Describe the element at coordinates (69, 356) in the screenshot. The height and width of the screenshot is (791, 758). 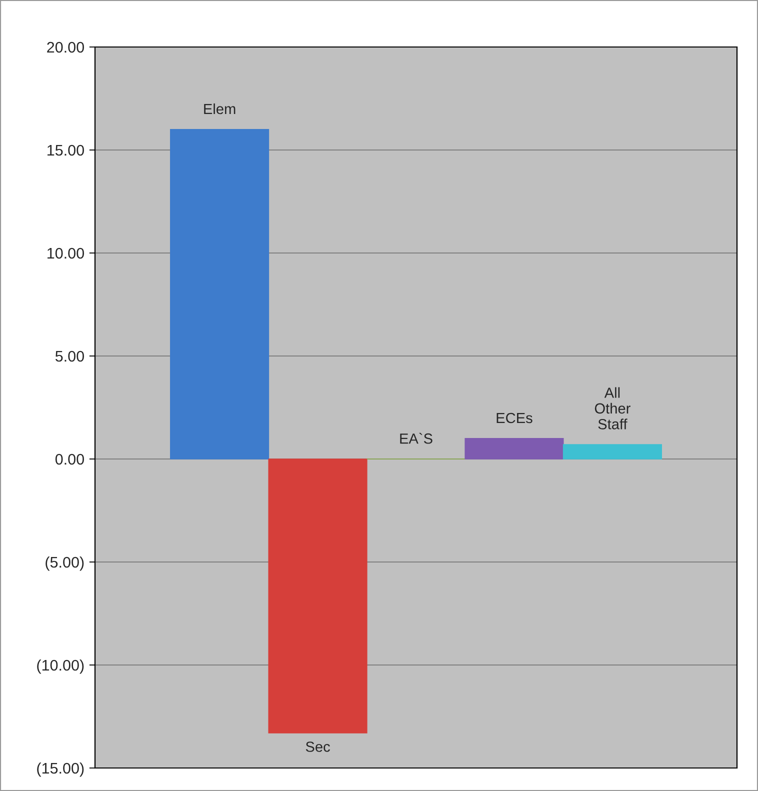
I see `y-tick-label: 5.00` at that location.